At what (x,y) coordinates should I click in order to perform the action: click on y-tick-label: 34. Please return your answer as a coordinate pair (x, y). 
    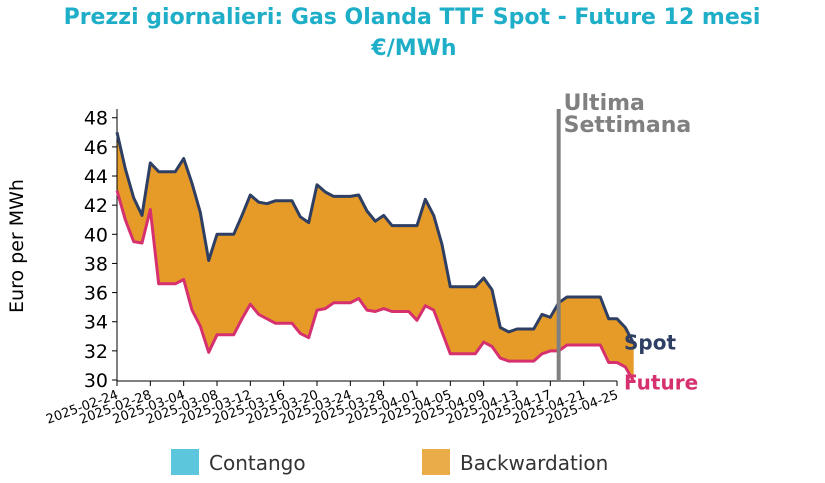
    Looking at the image, I should click on (96, 323).